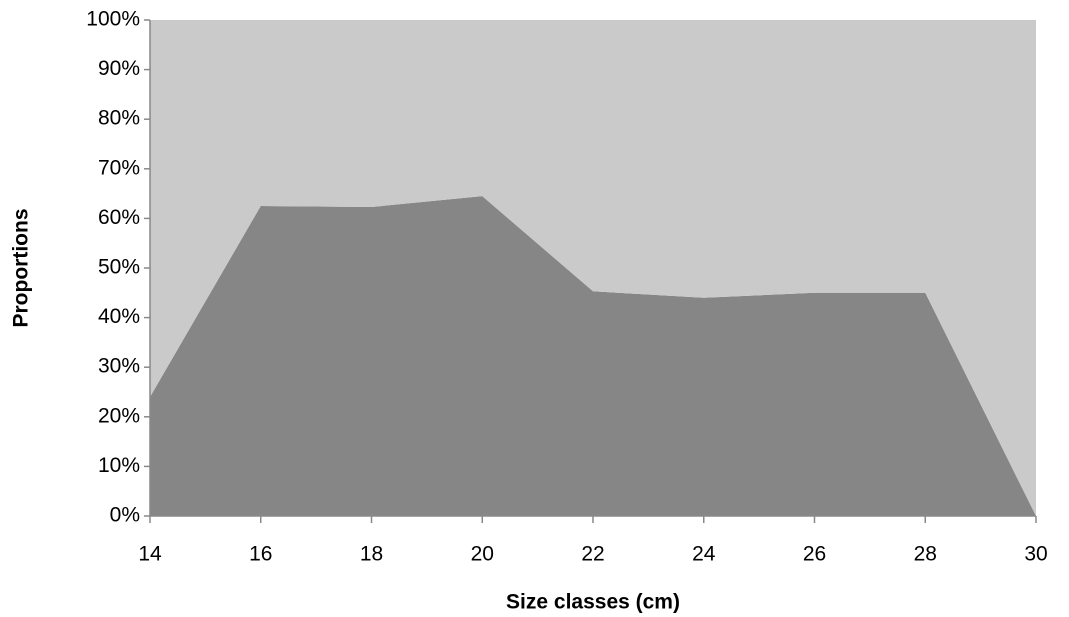 Image resolution: width=1069 pixels, height=617 pixels. I want to click on y-tick-label: 70%, so click(119, 167).